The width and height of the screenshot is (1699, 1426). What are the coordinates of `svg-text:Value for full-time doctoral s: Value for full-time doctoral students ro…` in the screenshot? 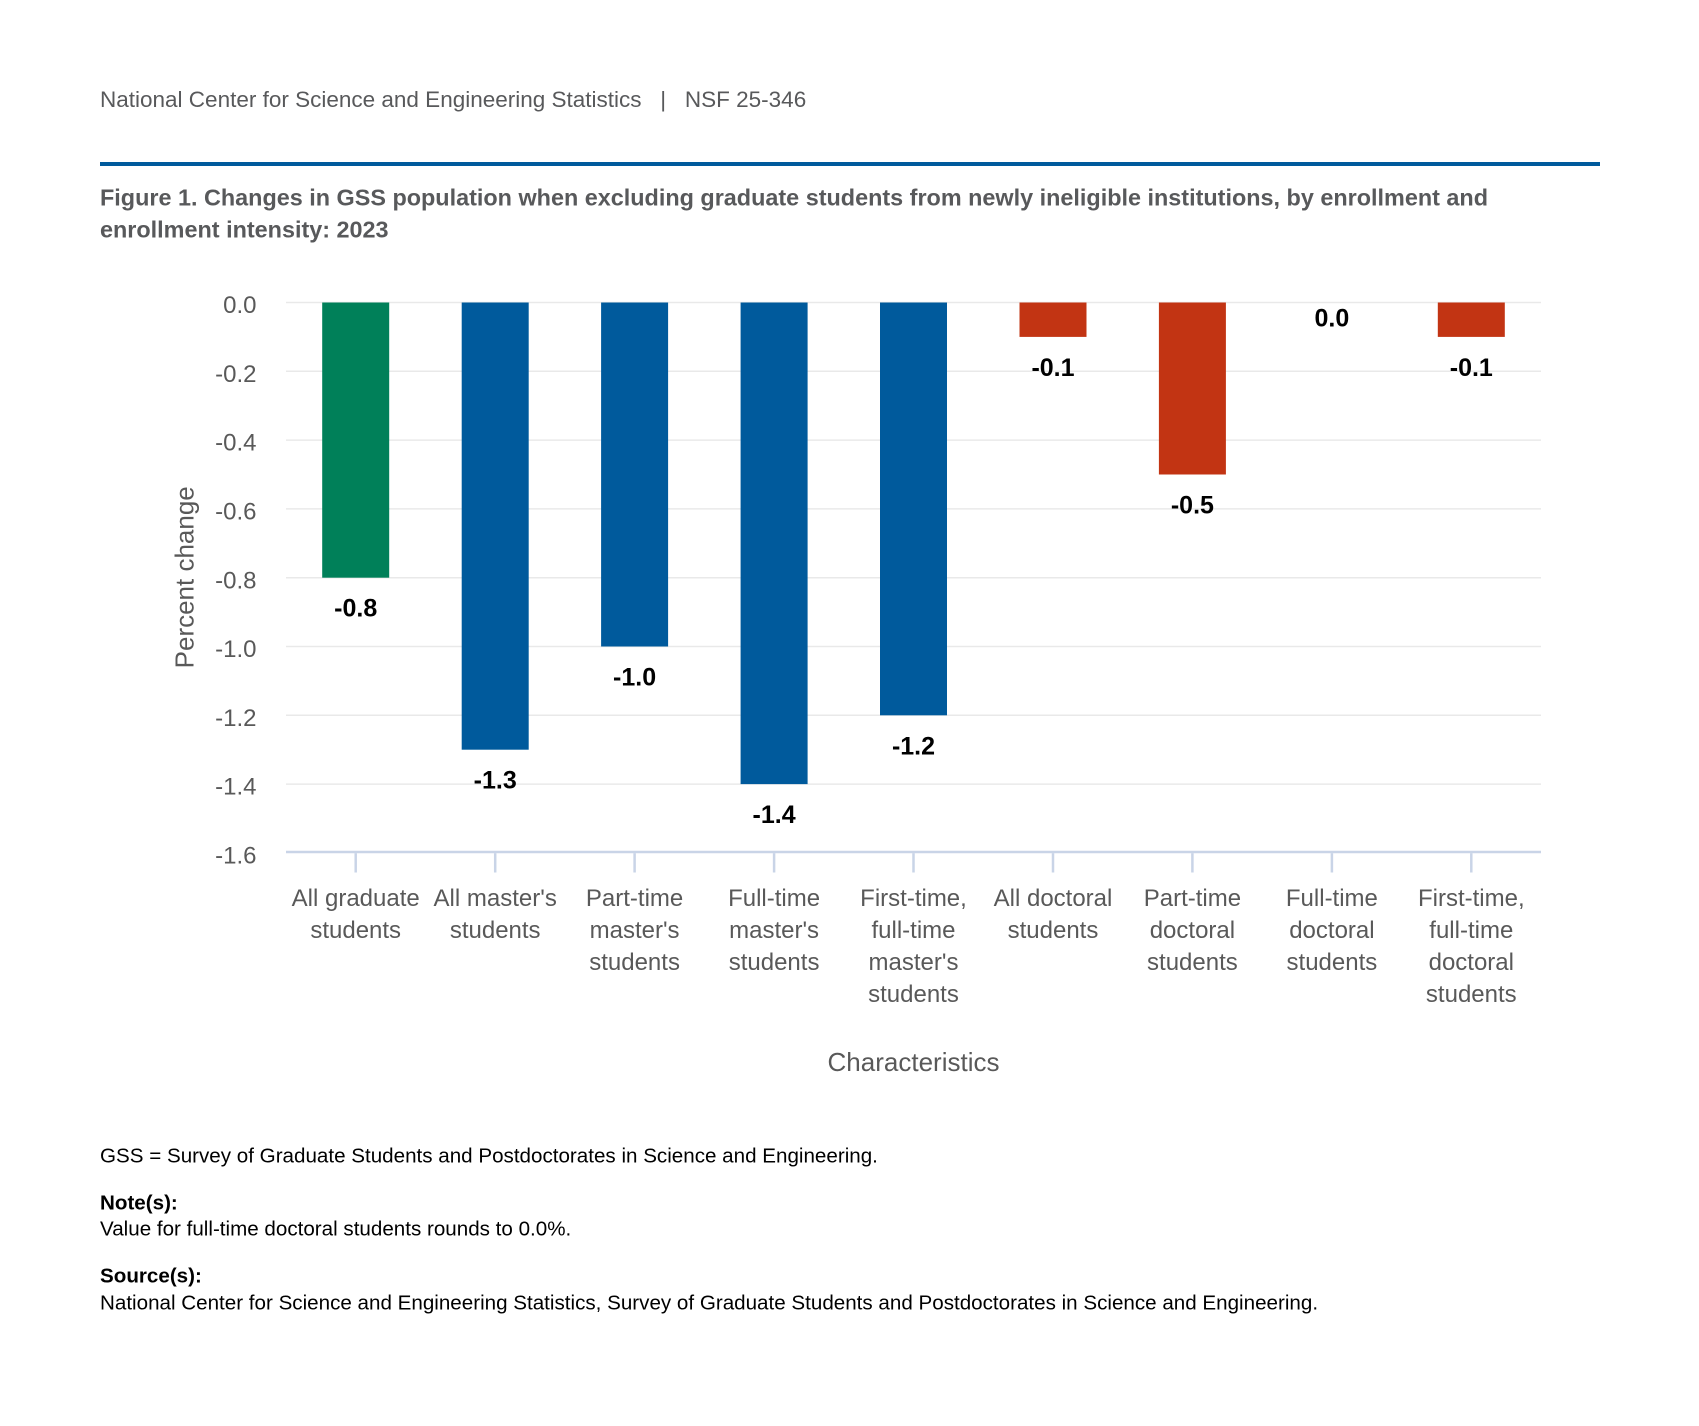 It's located at (335, 1229).